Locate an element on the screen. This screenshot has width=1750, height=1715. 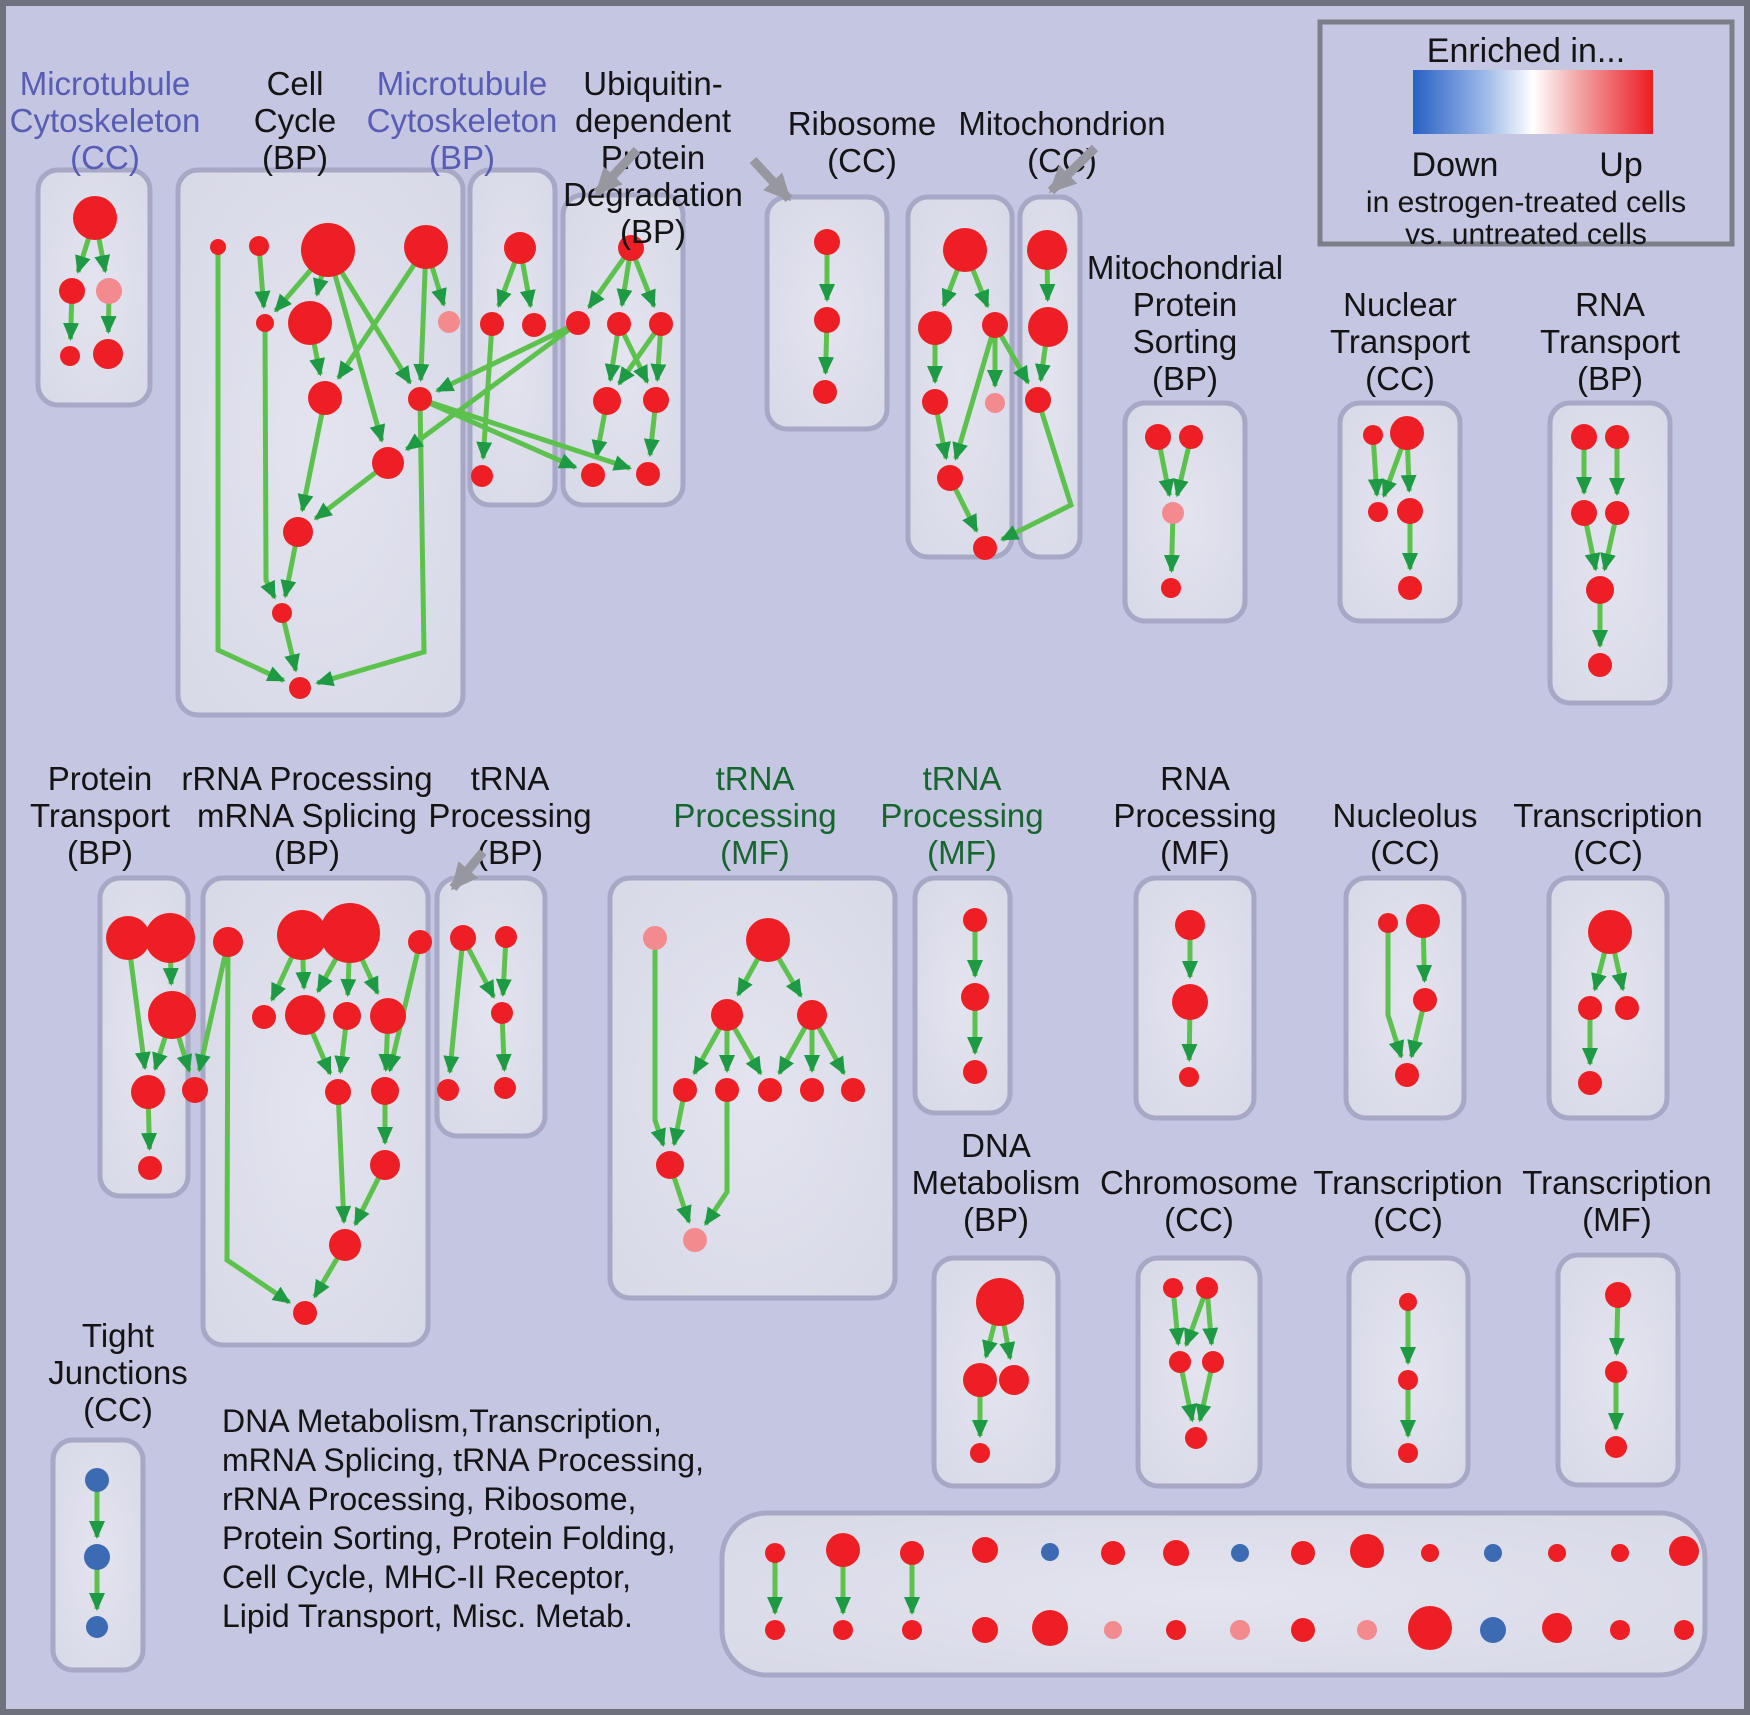
legend-subtitle-line2: vs. untreated cells is located at coordinates (1526, 234).